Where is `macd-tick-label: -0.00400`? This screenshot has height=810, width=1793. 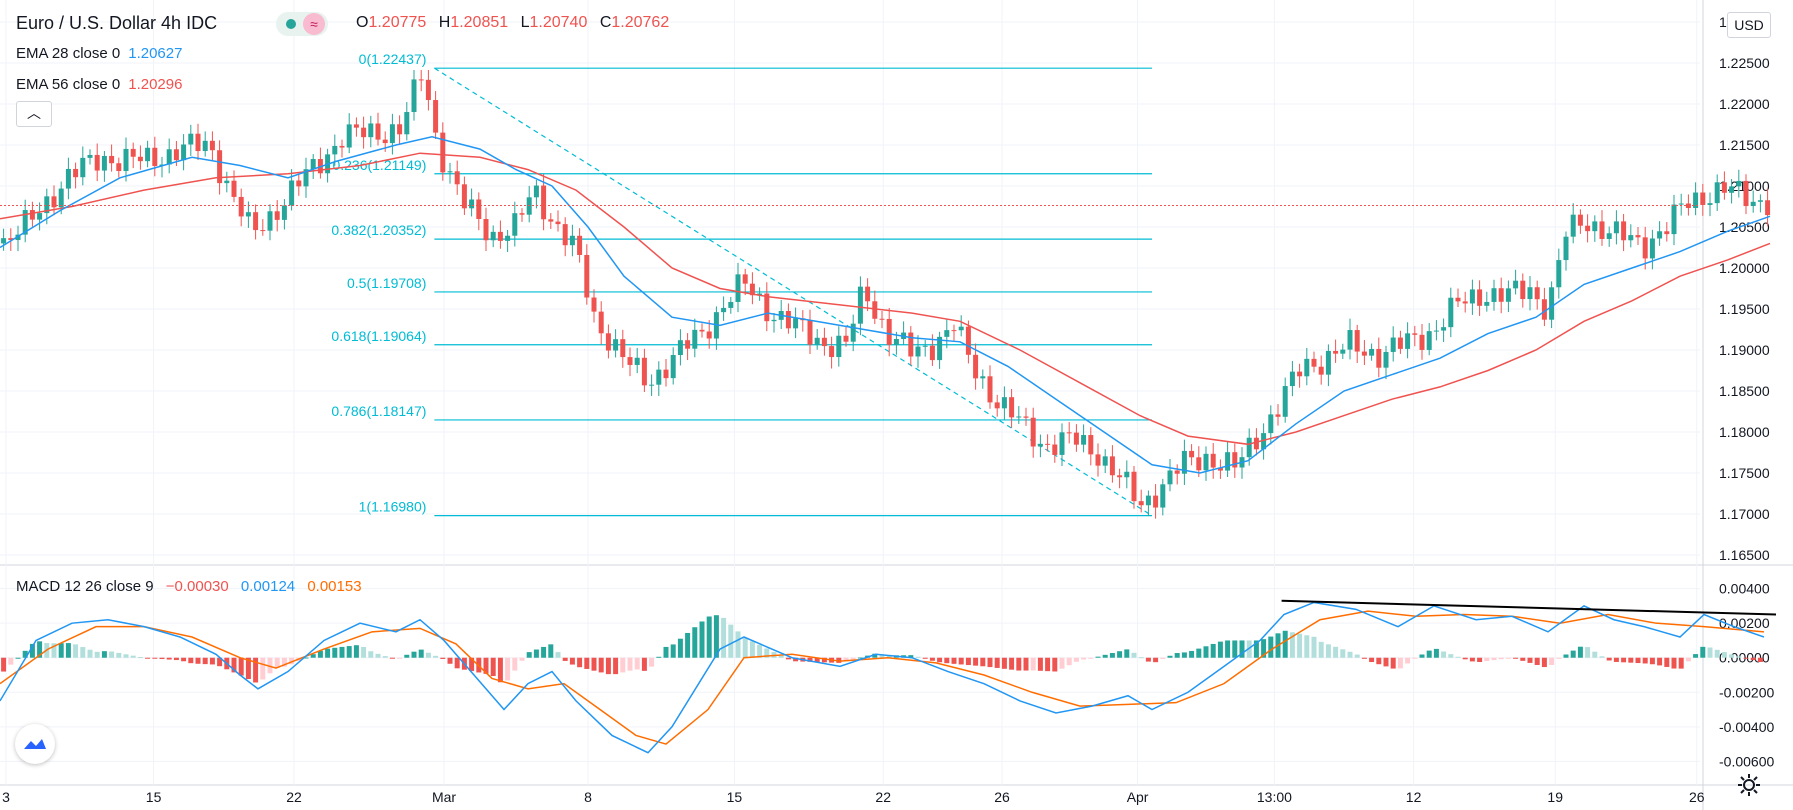
macd-tick-label: -0.00400 is located at coordinates (1746, 727).